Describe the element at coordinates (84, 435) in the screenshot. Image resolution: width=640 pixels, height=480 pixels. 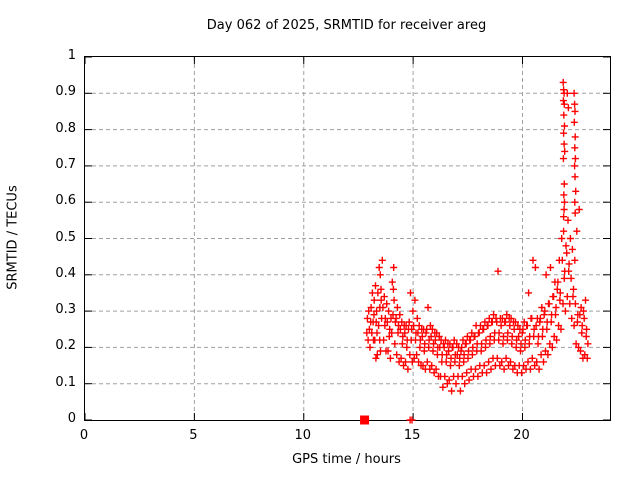
I see `x-tick-label: 0` at that location.